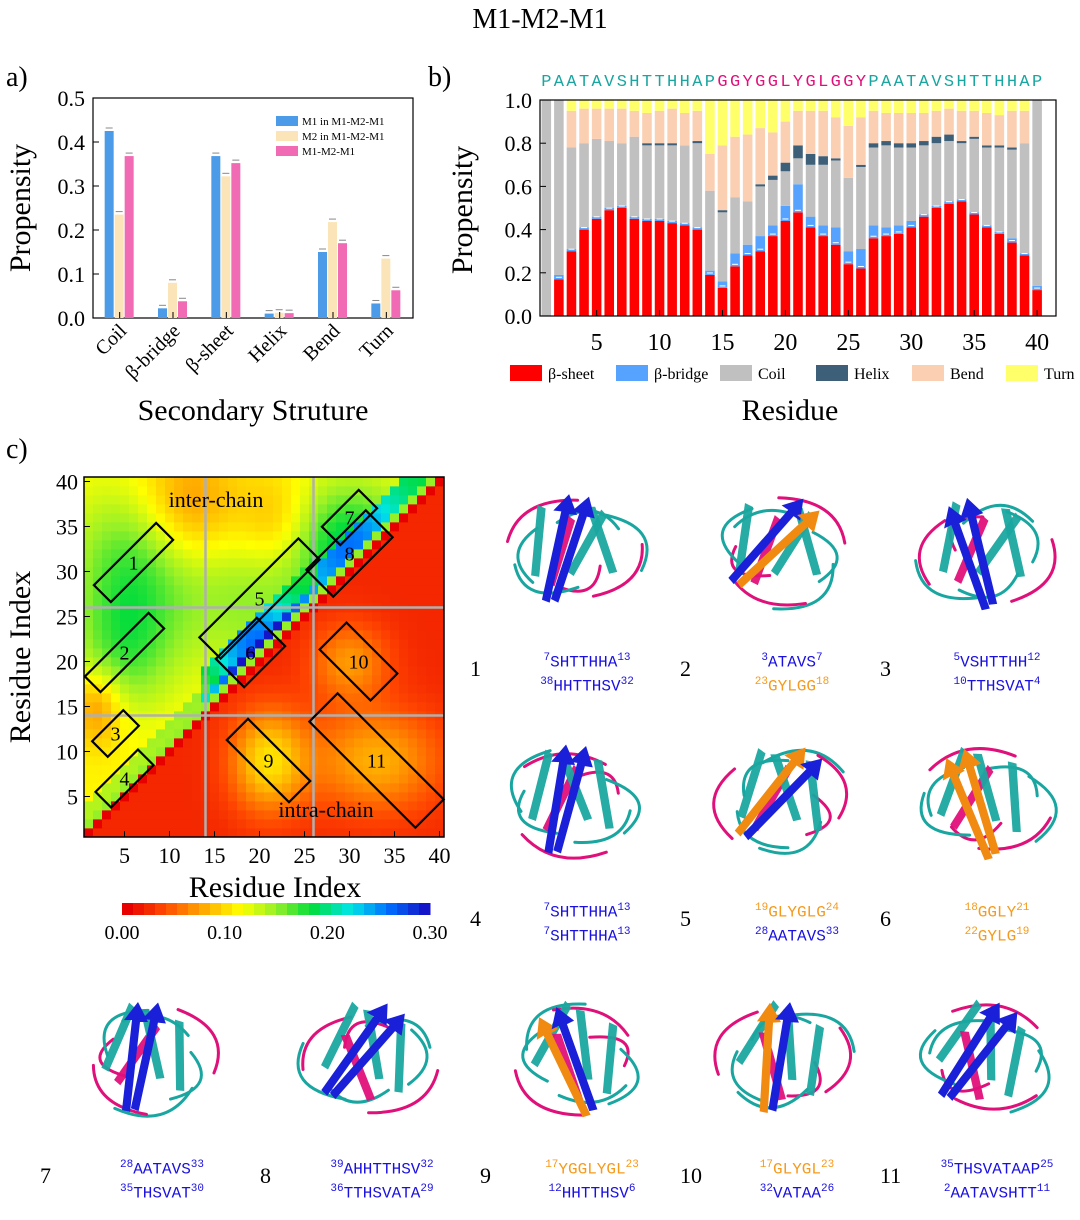  Describe the element at coordinates (427, 1165) in the screenshot. I see `sequence-end-index: 32` at that location.